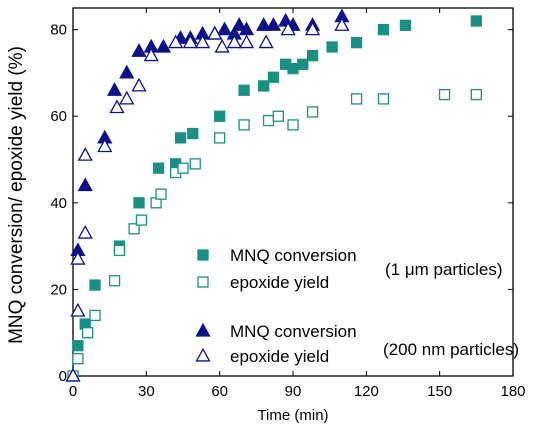 Image resolution: width=550 pixels, height=430 pixels. Describe the element at coordinates (58, 30) in the screenshot. I see `y-tick-label: 80` at that location.